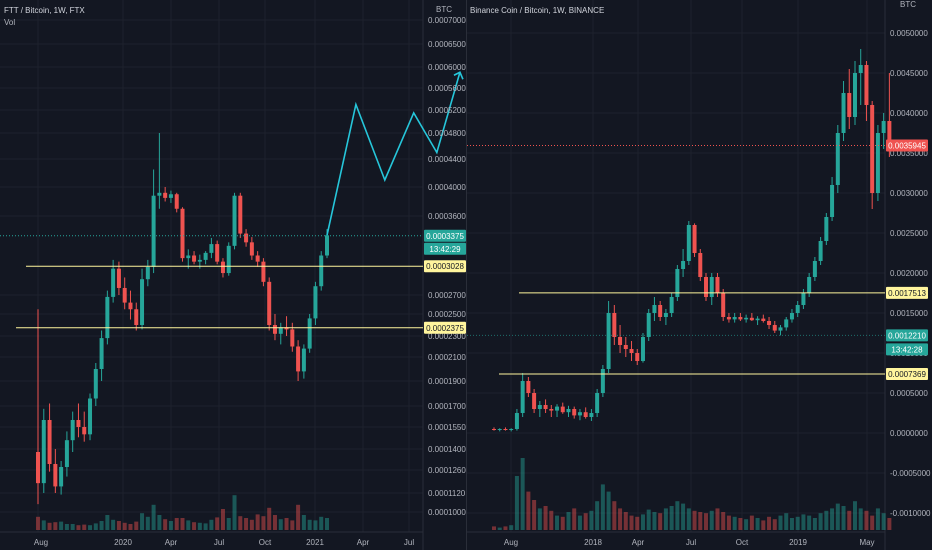  I want to click on time-tick-label: Oct, so click(265, 542).